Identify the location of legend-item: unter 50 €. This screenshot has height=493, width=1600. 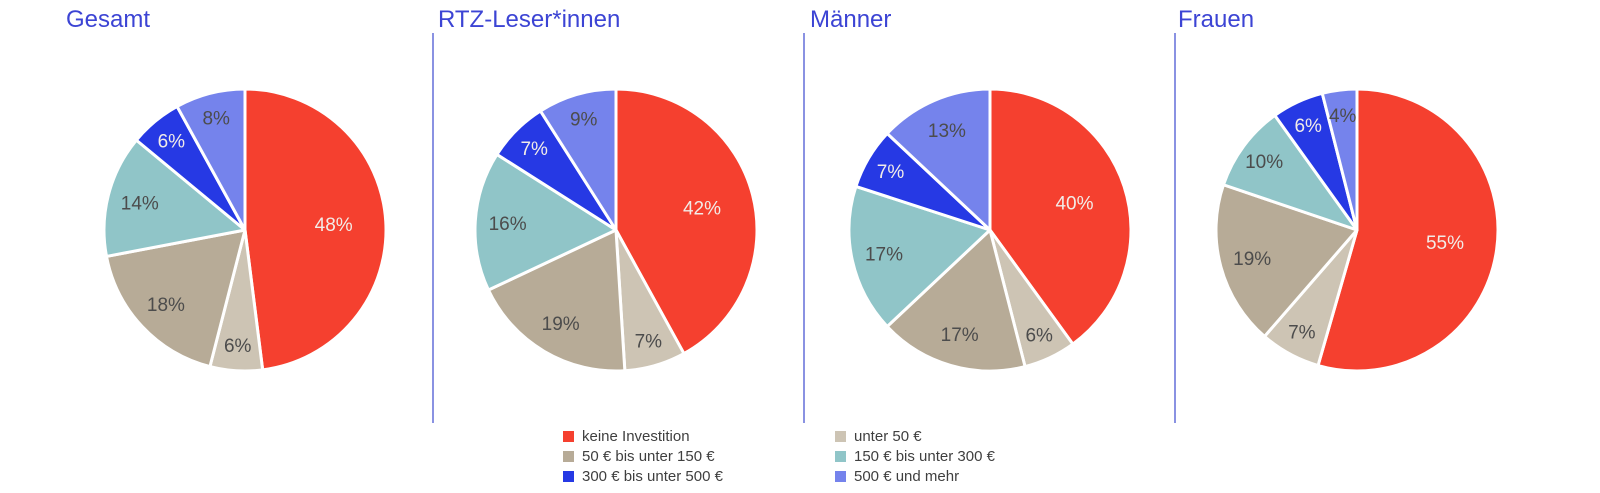
(915, 436).